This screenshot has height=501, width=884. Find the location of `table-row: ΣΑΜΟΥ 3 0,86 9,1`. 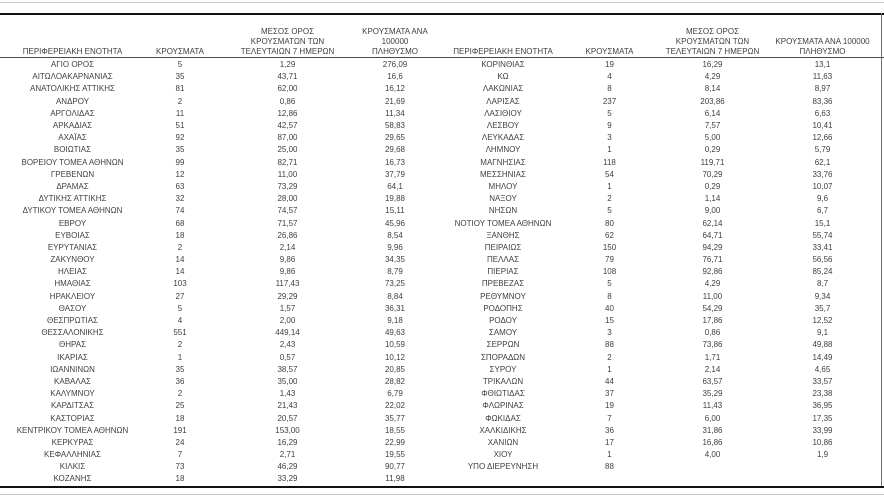

table-row: ΣΑΜΟΥ 3 0,86 9,1 is located at coordinates (658, 333).